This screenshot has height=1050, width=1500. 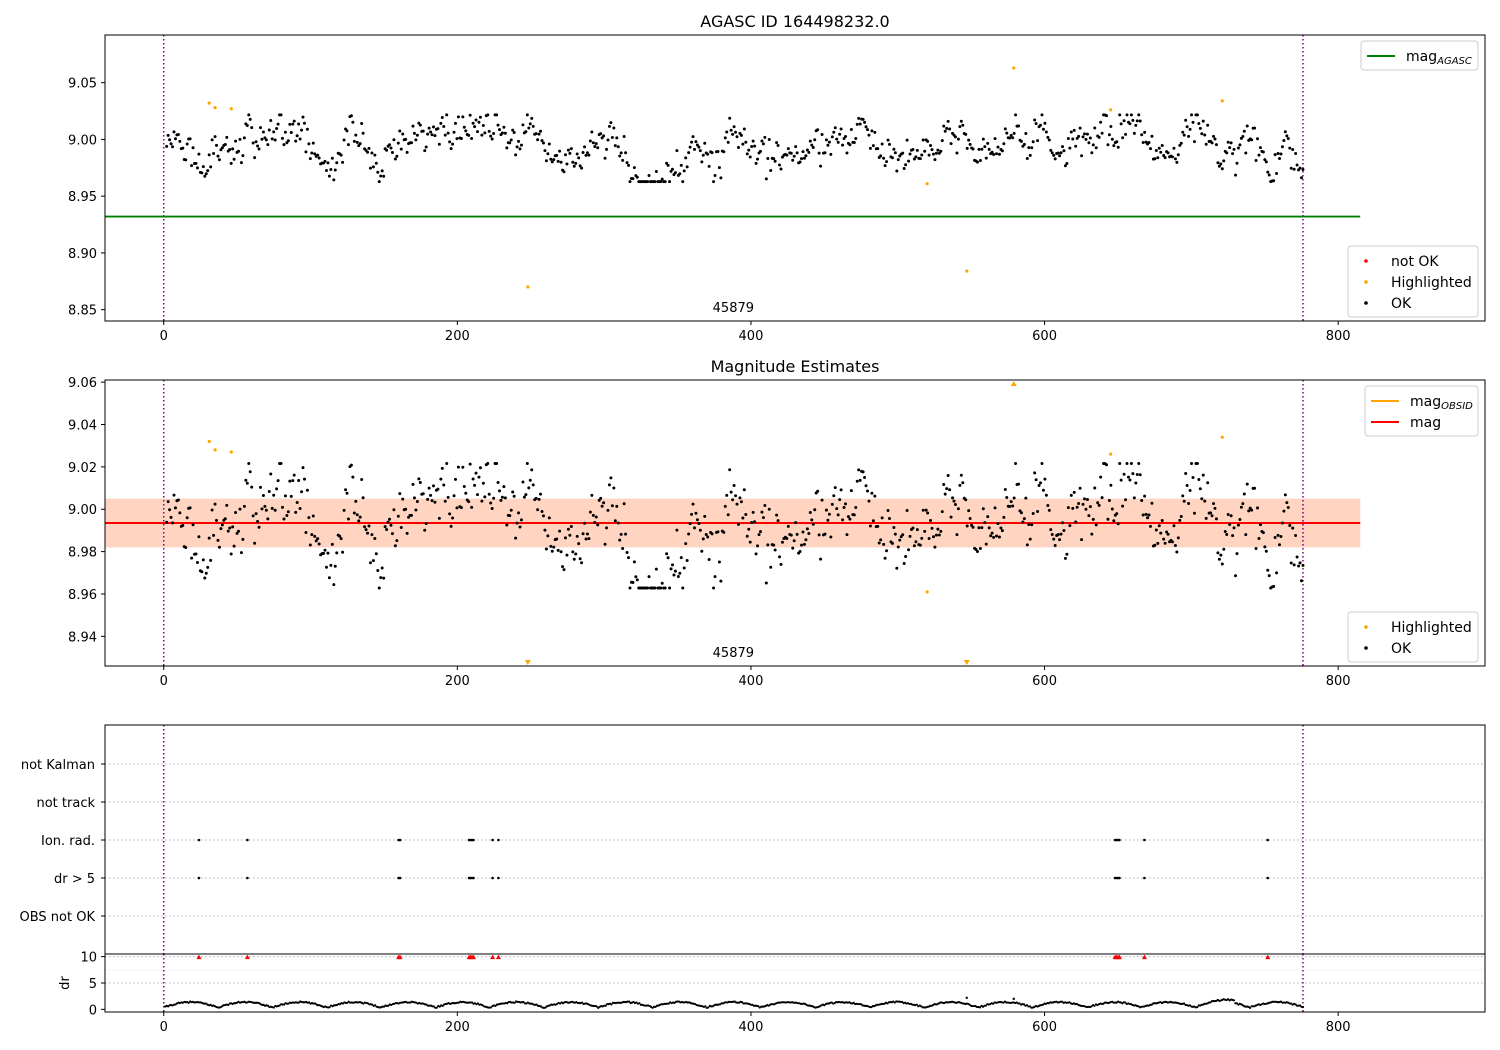 What do you see at coordinates (82, 468) in the screenshot?
I see `y-tick-label: 9.02` at bounding box center [82, 468].